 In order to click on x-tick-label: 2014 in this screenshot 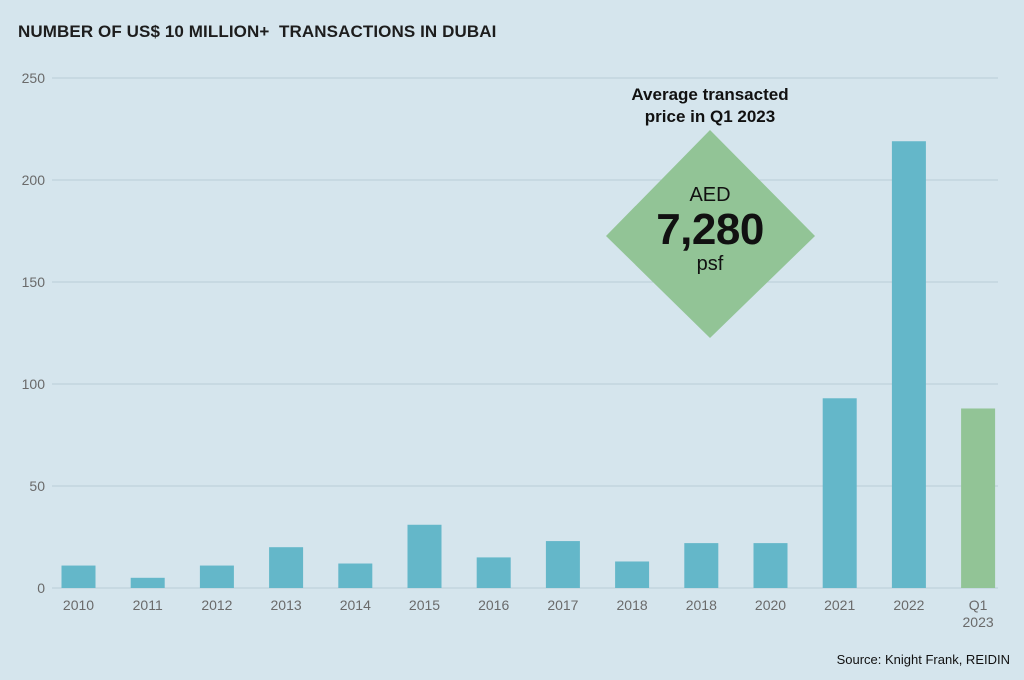, I will do `click(355, 605)`.